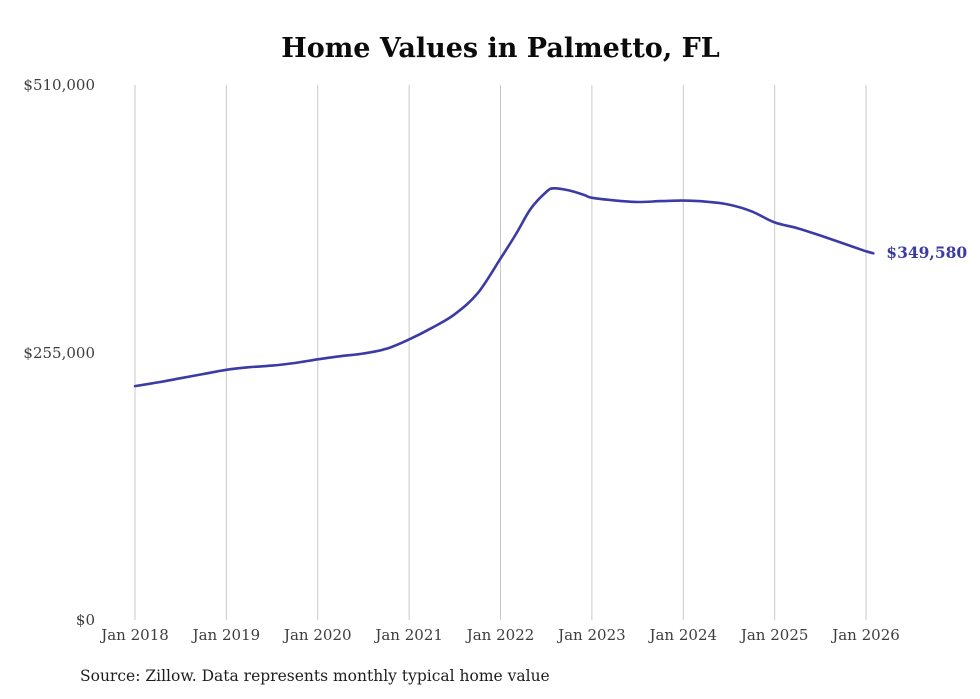  What do you see at coordinates (317, 635) in the screenshot?
I see `x-axis-tick-label: Jan 2020` at bounding box center [317, 635].